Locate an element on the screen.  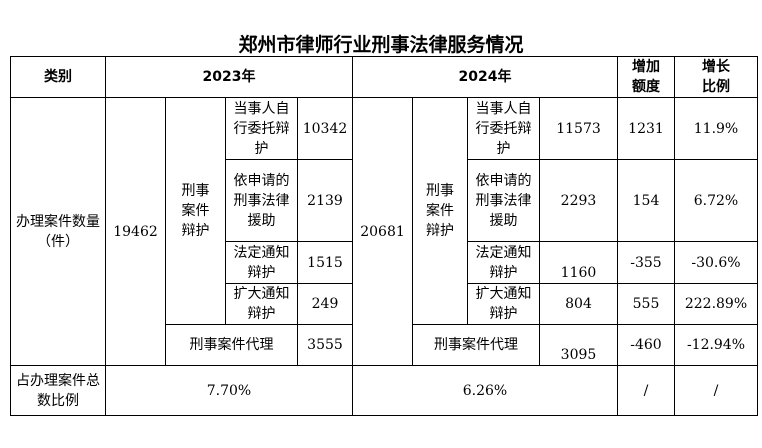
defense-value-2023: 1515 is located at coordinates (325, 262).